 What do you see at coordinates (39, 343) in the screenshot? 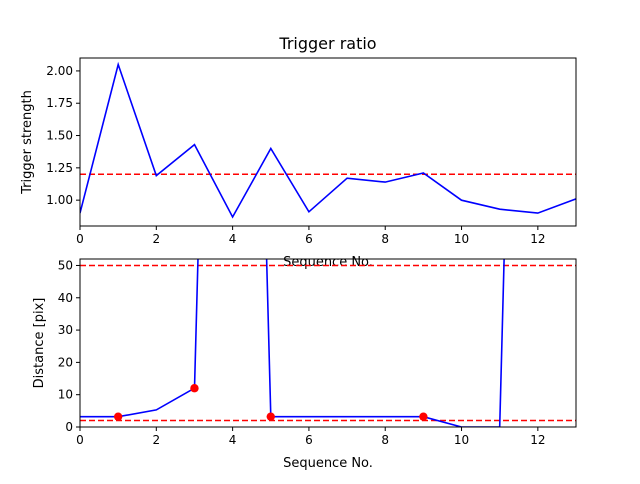
I see `bottom-ylabel: Distance [pix]` at bounding box center [39, 343].